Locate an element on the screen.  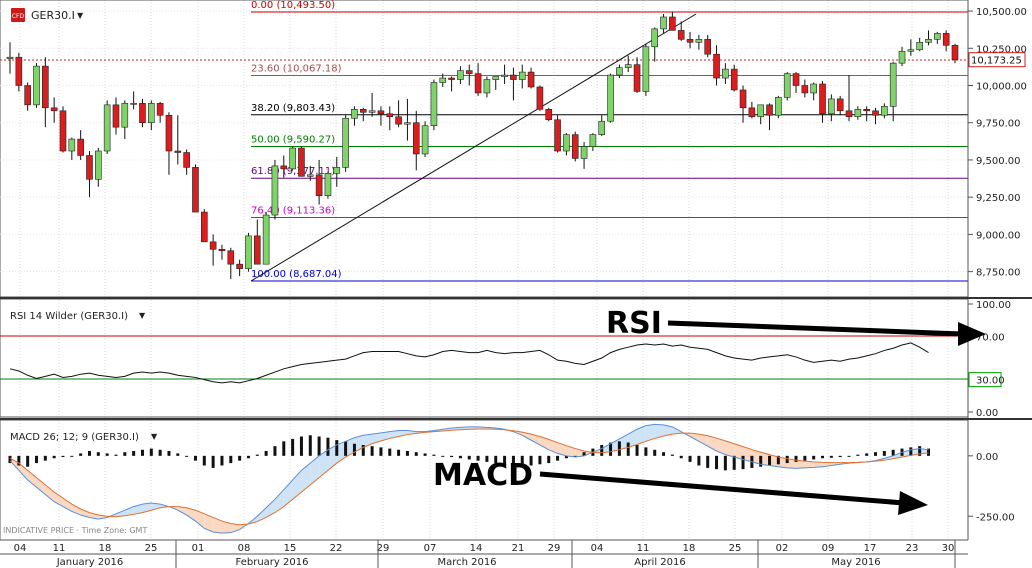
macd-arrow is located at coordinates (722, 488).